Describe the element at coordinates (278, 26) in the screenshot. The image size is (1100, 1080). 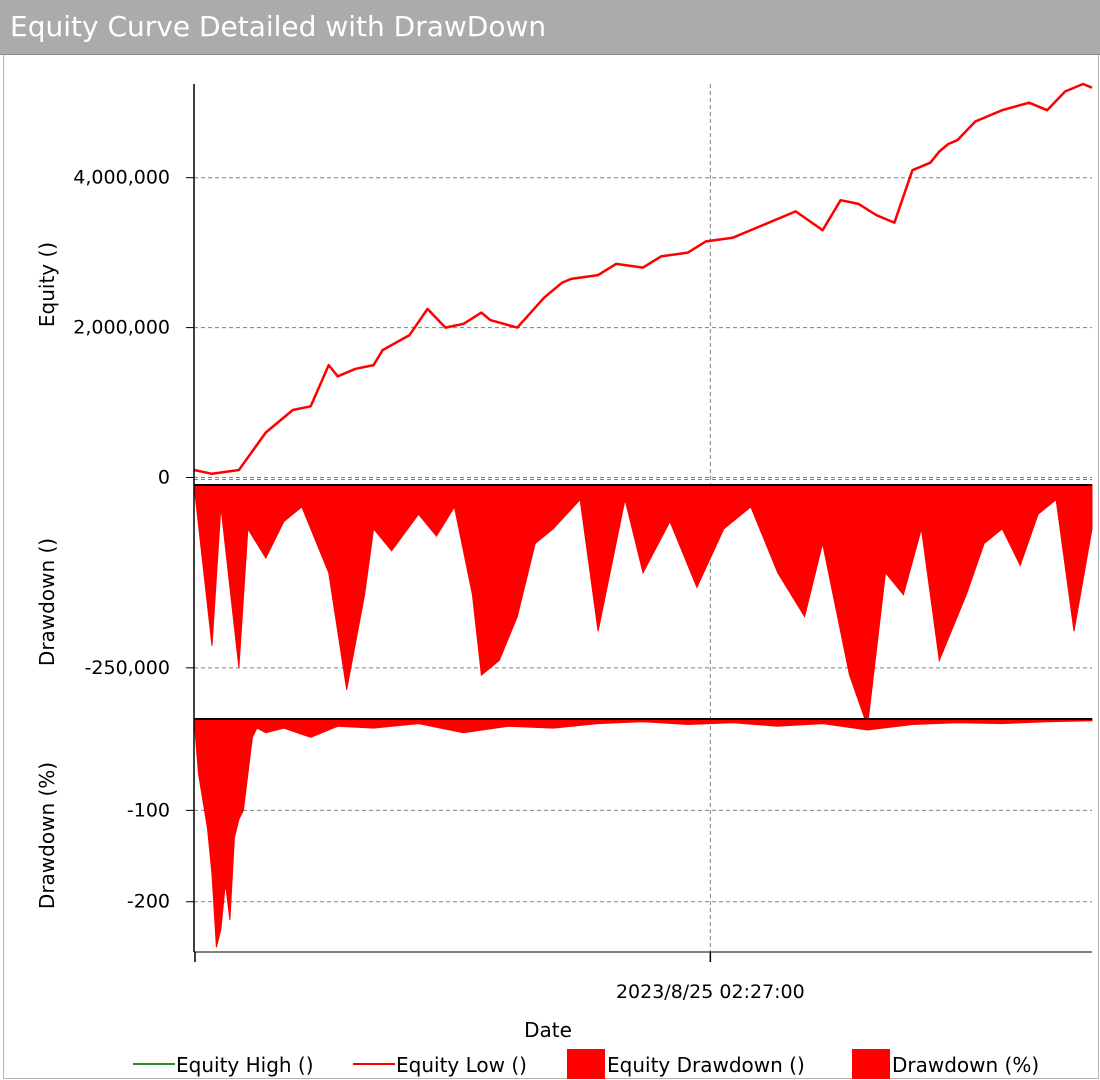
I see `chart-title: Equity Curve Detailed with DrawDown` at that location.